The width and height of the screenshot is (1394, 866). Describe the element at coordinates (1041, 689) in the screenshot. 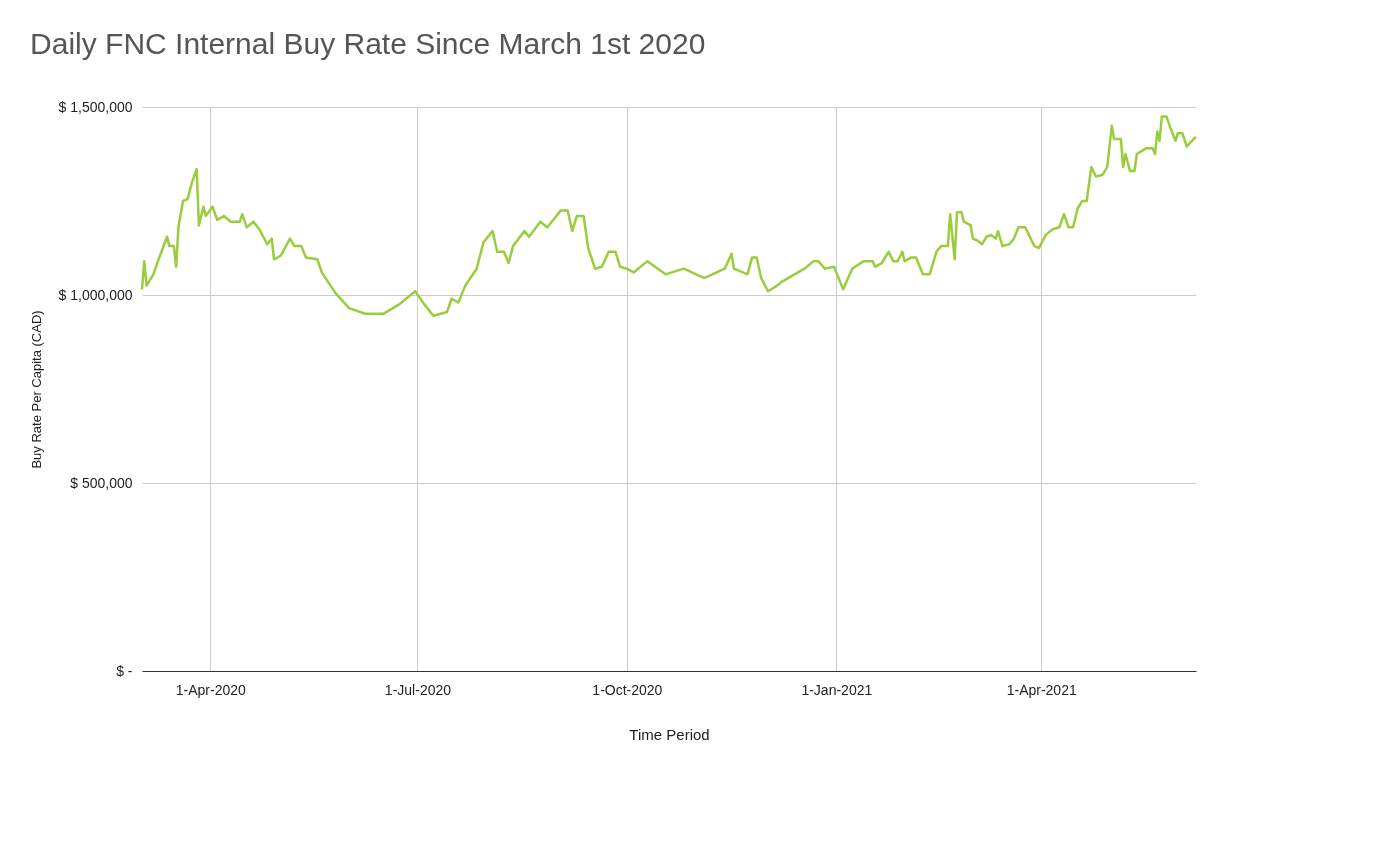

I see `x-tick-label: 1-Apr-2021` at that location.